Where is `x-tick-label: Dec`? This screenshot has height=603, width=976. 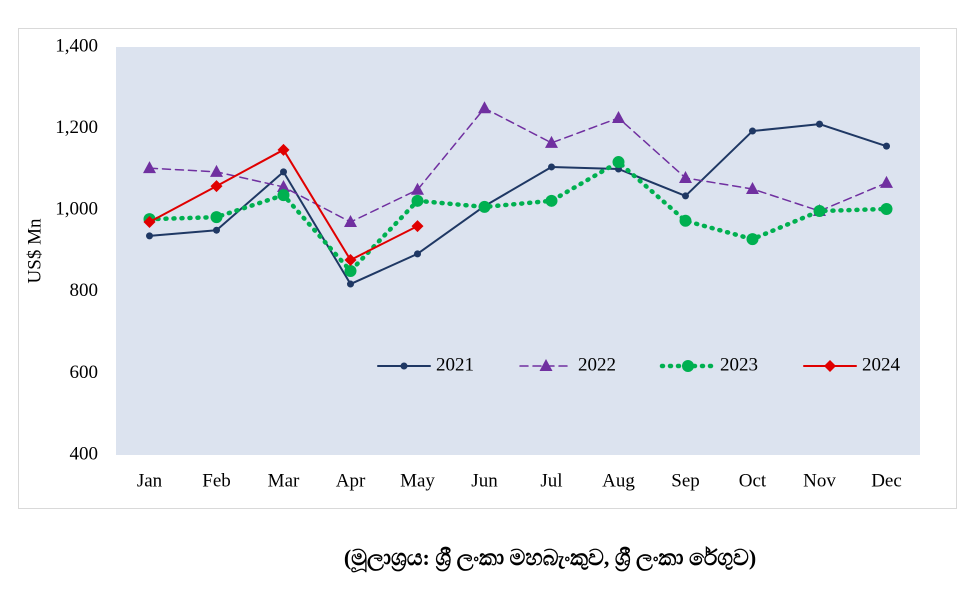
x-tick-label: Dec is located at coordinates (886, 480).